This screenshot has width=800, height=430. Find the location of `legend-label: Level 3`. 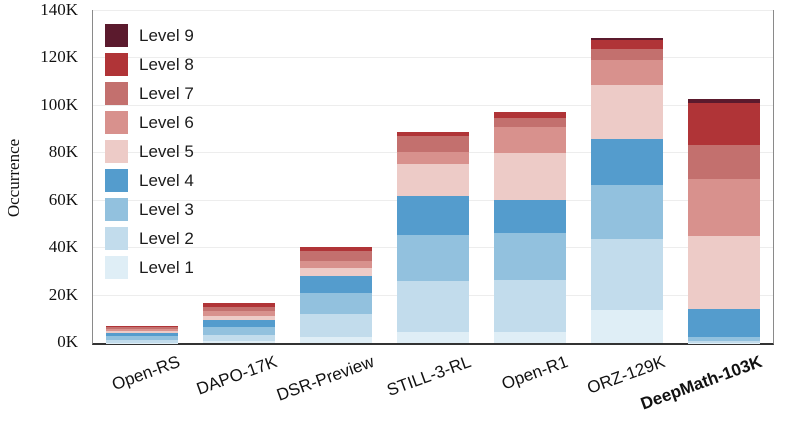

legend-label: Level 3 is located at coordinates (166, 209).